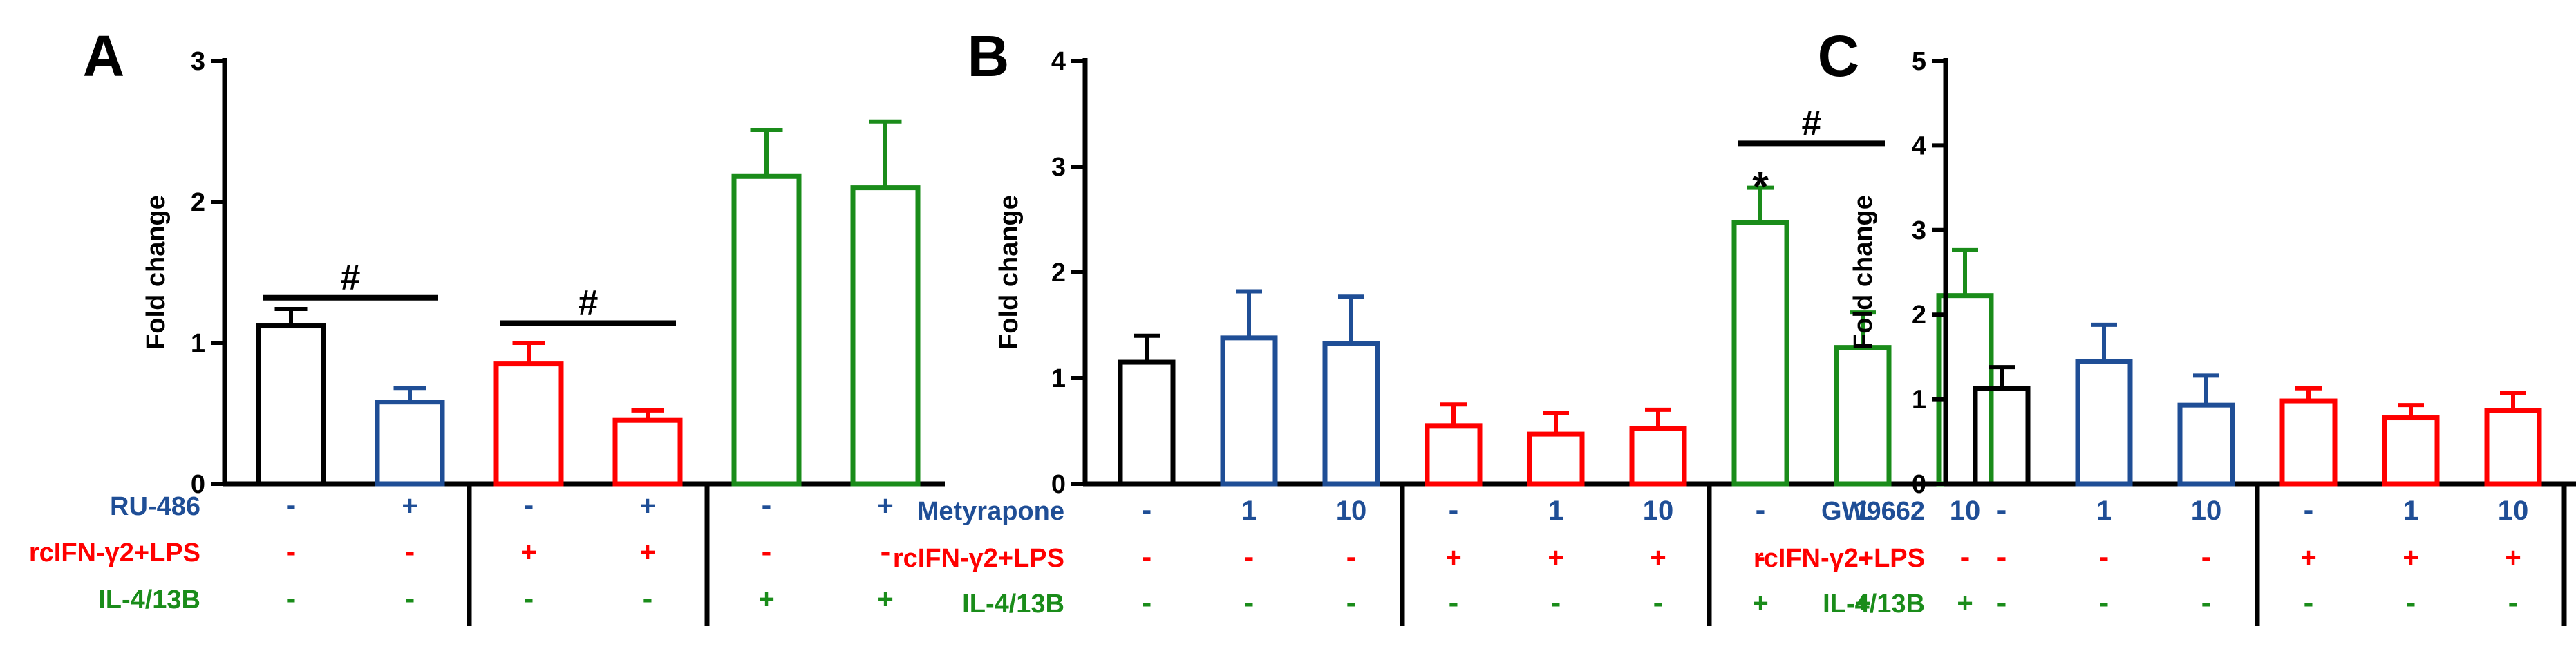 Image resolution: width=2576 pixels, height=667 pixels. Describe the element at coordinates (1839, 56) in the screenshot. I see `panel-letter-c: C` at that location.